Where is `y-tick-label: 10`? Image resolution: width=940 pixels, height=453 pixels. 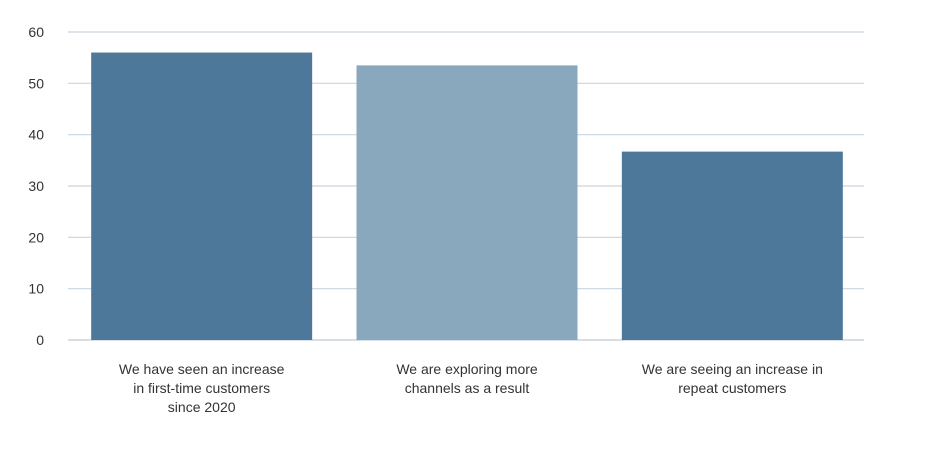
y-tick-label: 10 is located at coordinates (36, 289).